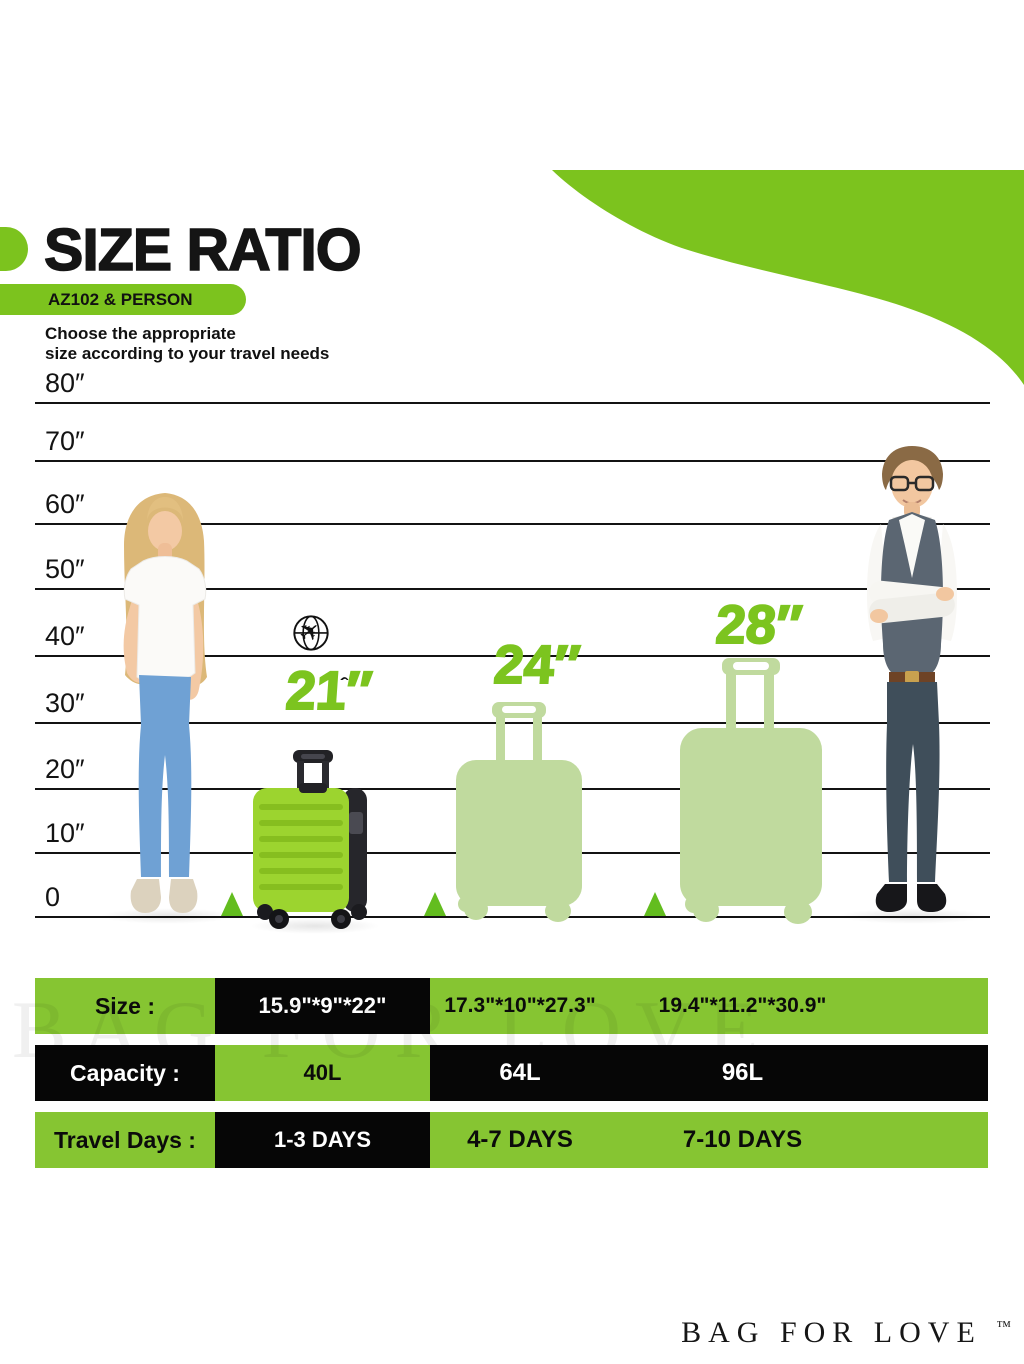 This screenshot has width=1024, height=1364. I want to click on size-label-21: 21″, so click(329, 691).